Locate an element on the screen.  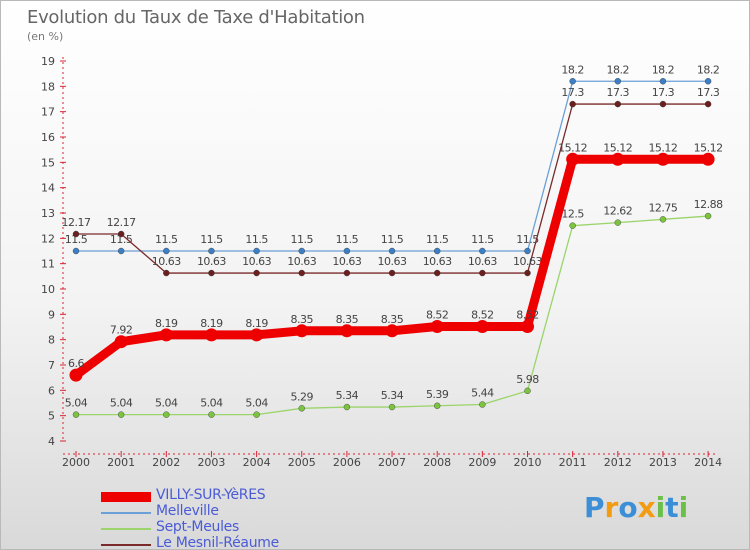
y-tick-label: 17 is located at coordinates (48, 112).